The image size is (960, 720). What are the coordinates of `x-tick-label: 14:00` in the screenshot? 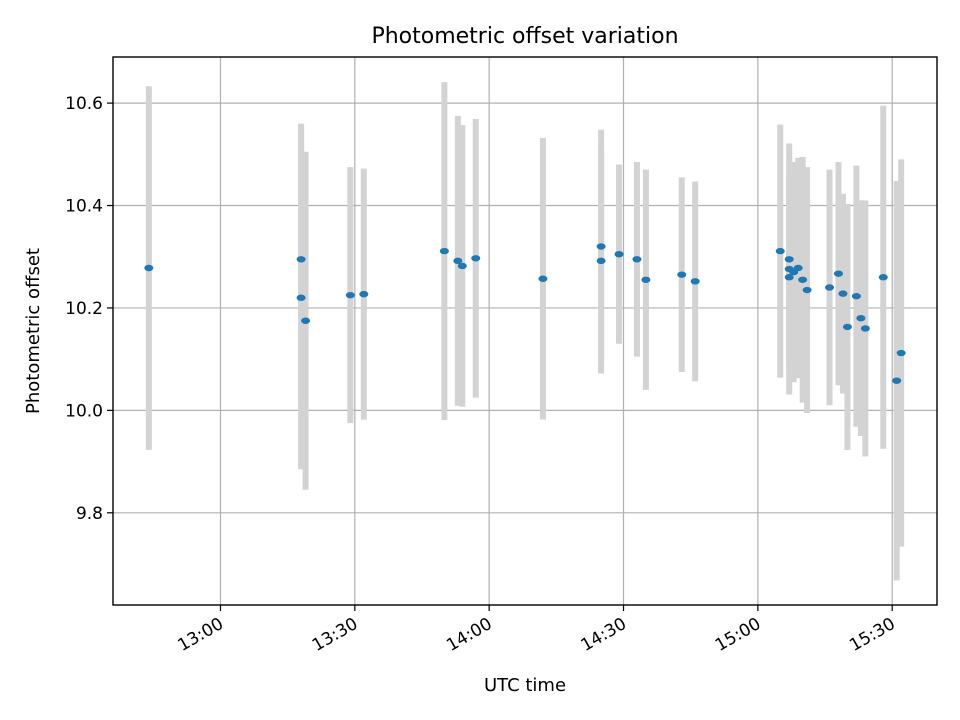 It's located at (469, 635).